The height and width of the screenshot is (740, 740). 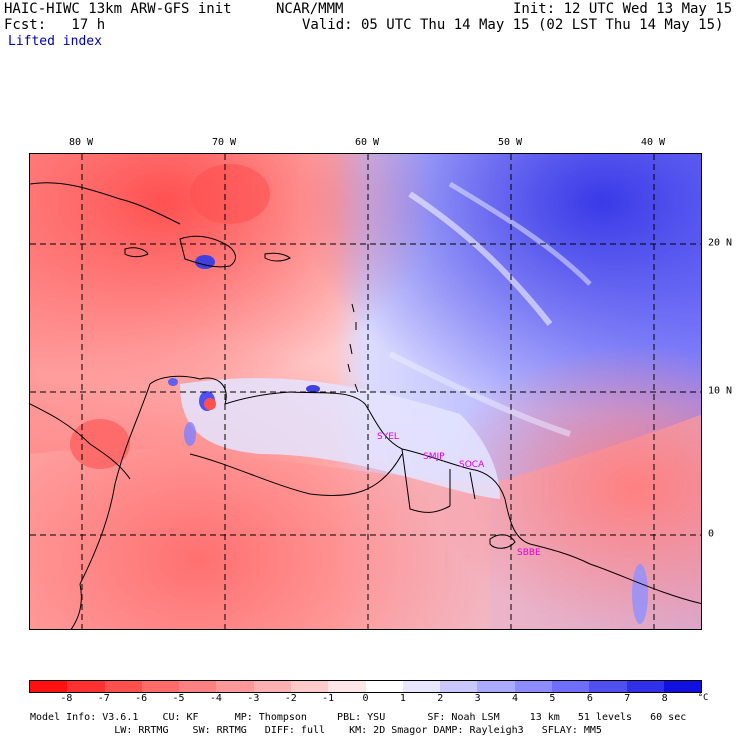 What do you see at coordinates (529, 553) in the screenshot?
I see `station-sbbe: SBBE` at bounding box center [529, 553].